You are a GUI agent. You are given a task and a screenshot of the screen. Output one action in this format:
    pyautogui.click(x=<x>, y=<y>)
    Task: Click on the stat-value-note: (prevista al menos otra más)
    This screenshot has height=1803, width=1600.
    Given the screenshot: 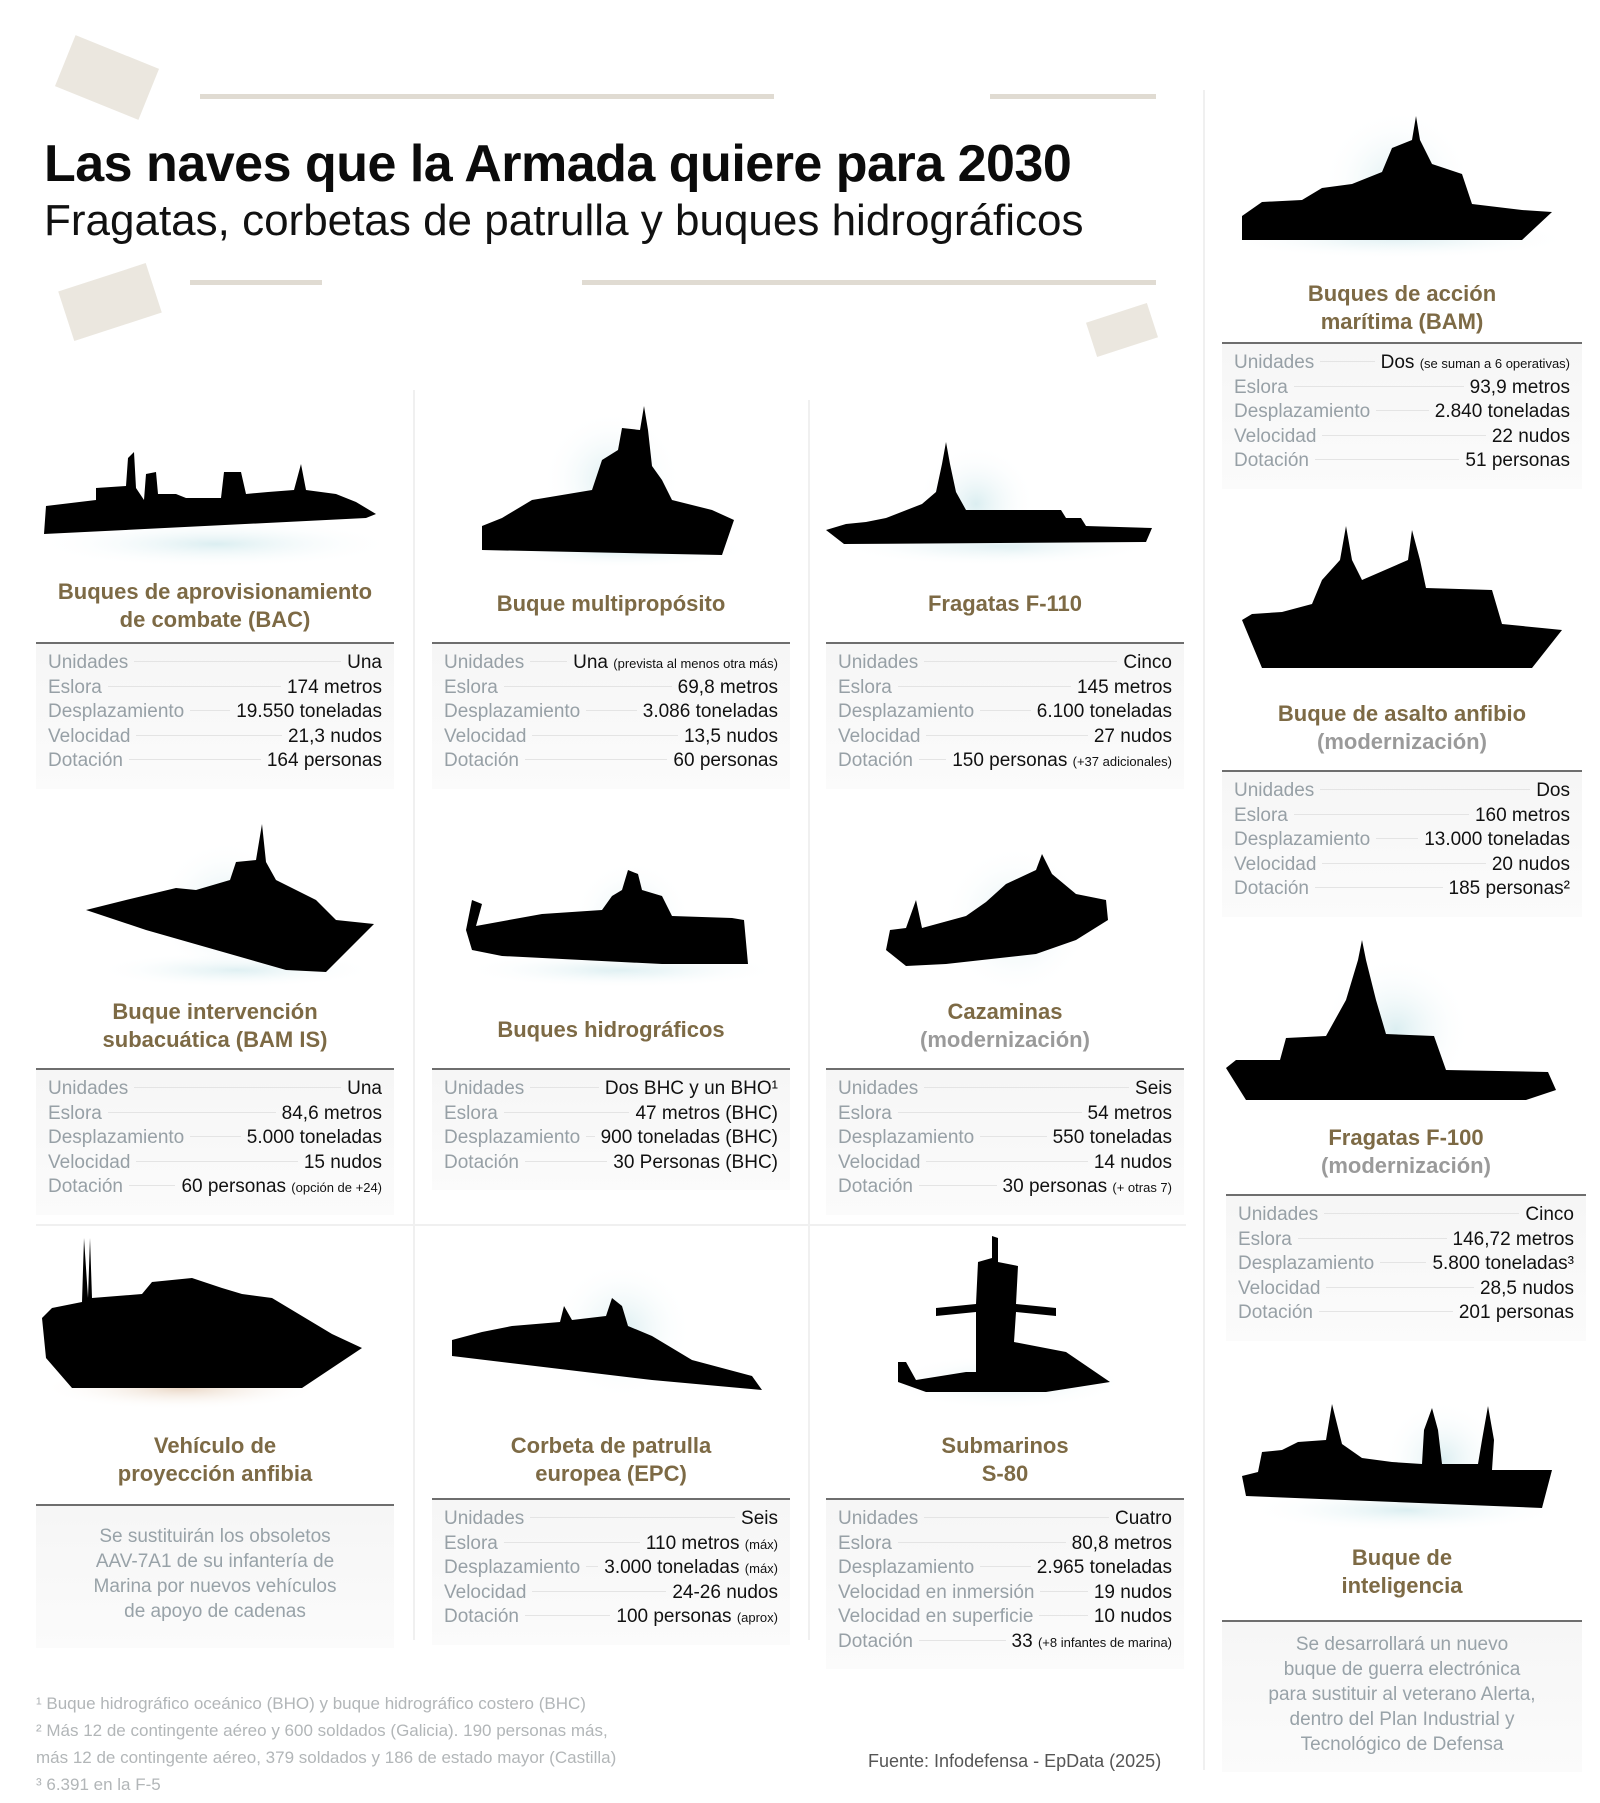 What is the action you would take?
    pyautogui.click(x=695, y=663)
    